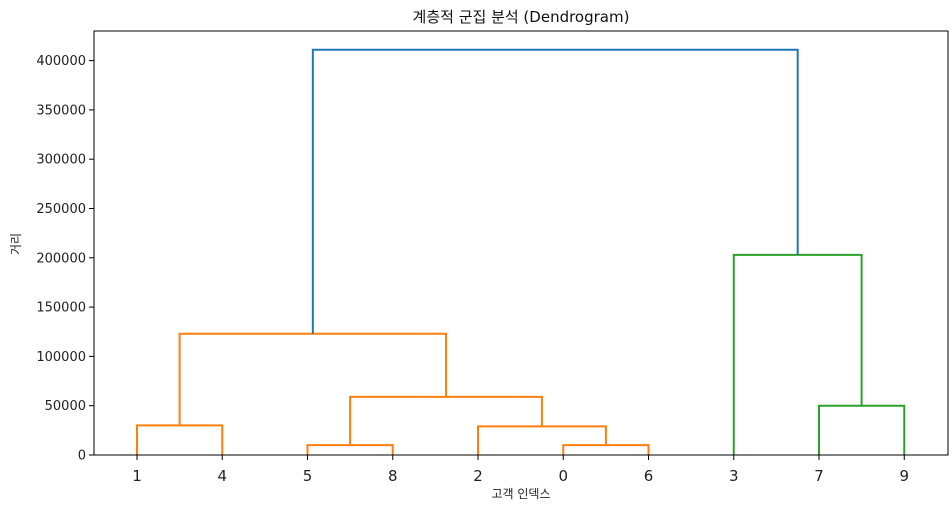 The image size is (952, 509). Describe the element at coordinates (61, 308) in the screenshot. I see `y-tick-label-3: 150000` at that location.